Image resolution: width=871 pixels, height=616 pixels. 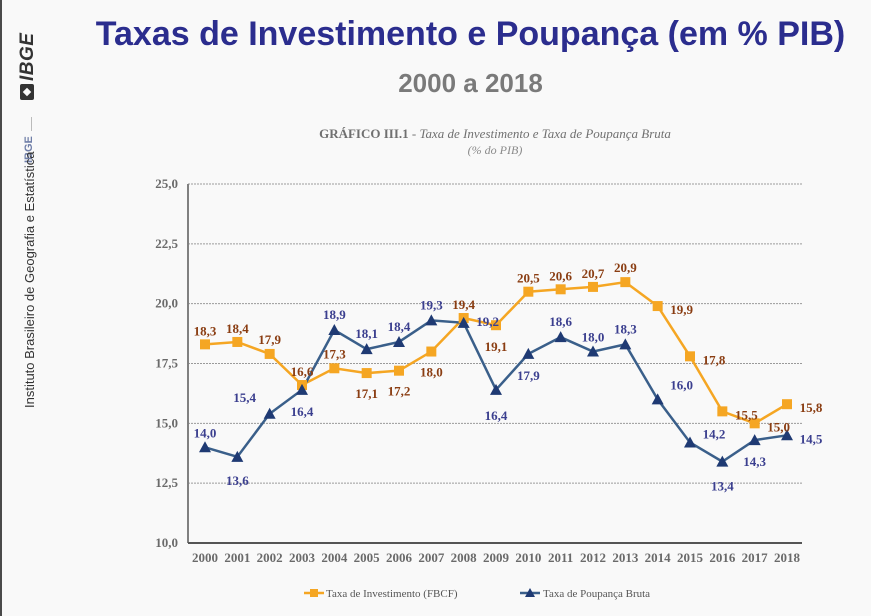 I want to click on data-label-poupanca: 19,3, so click(x=431, y=304).